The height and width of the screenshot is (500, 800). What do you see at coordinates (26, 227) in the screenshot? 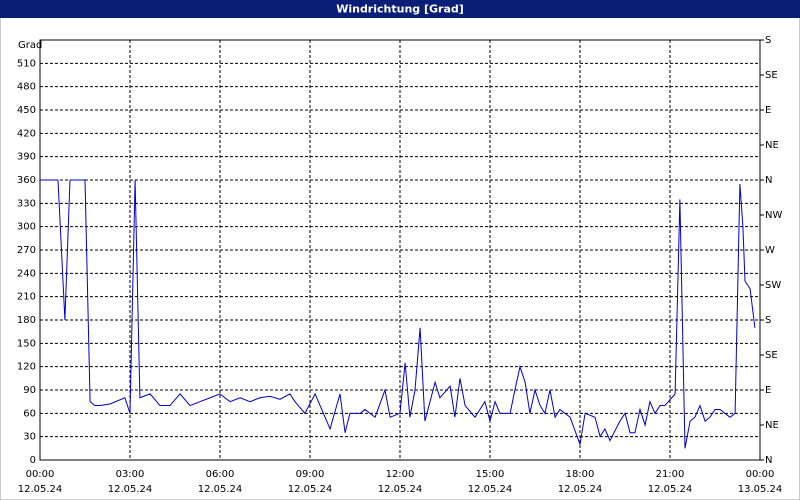
I see `y-tick-label: 300` at bounding box center [26, 227].